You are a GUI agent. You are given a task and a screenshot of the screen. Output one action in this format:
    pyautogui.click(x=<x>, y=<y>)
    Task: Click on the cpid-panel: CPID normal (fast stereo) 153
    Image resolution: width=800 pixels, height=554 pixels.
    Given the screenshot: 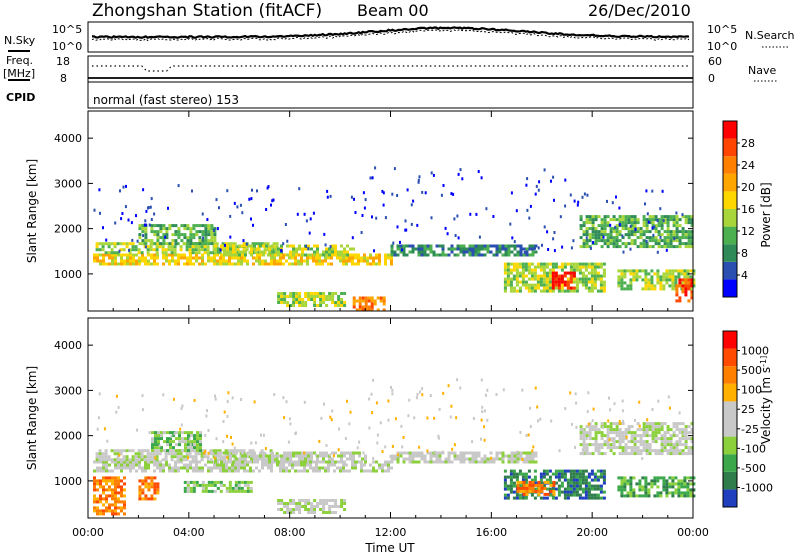 What is the action you would take?
    pyautogui.click(x=350, y=95)
    